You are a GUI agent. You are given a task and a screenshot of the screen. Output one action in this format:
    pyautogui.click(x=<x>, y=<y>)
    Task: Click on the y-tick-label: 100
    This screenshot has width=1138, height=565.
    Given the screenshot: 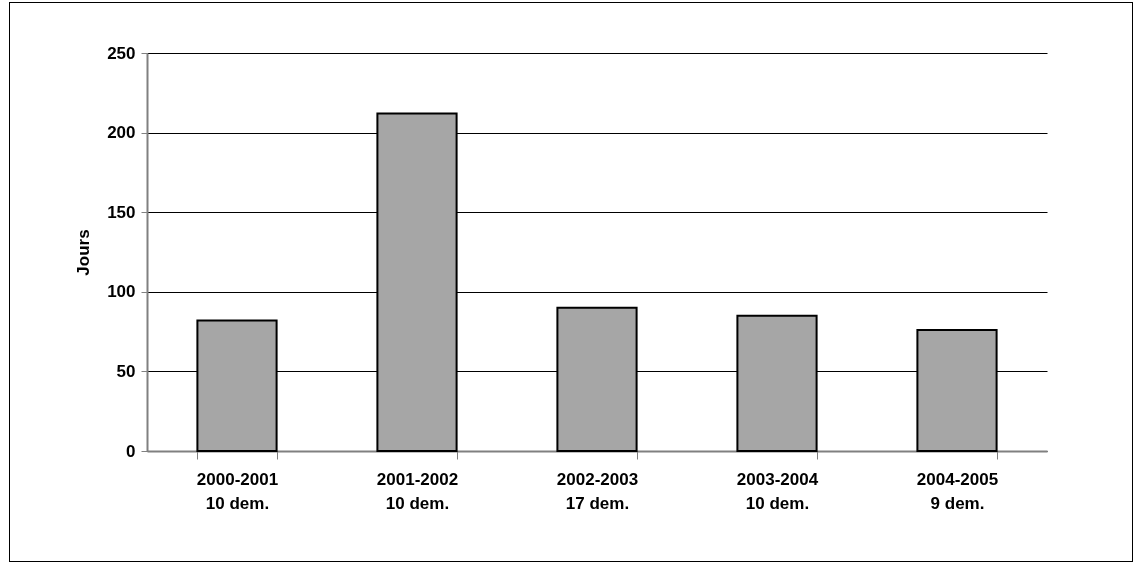 What is the action you would take?
    pyautogui.click(x=121, y=292)
    